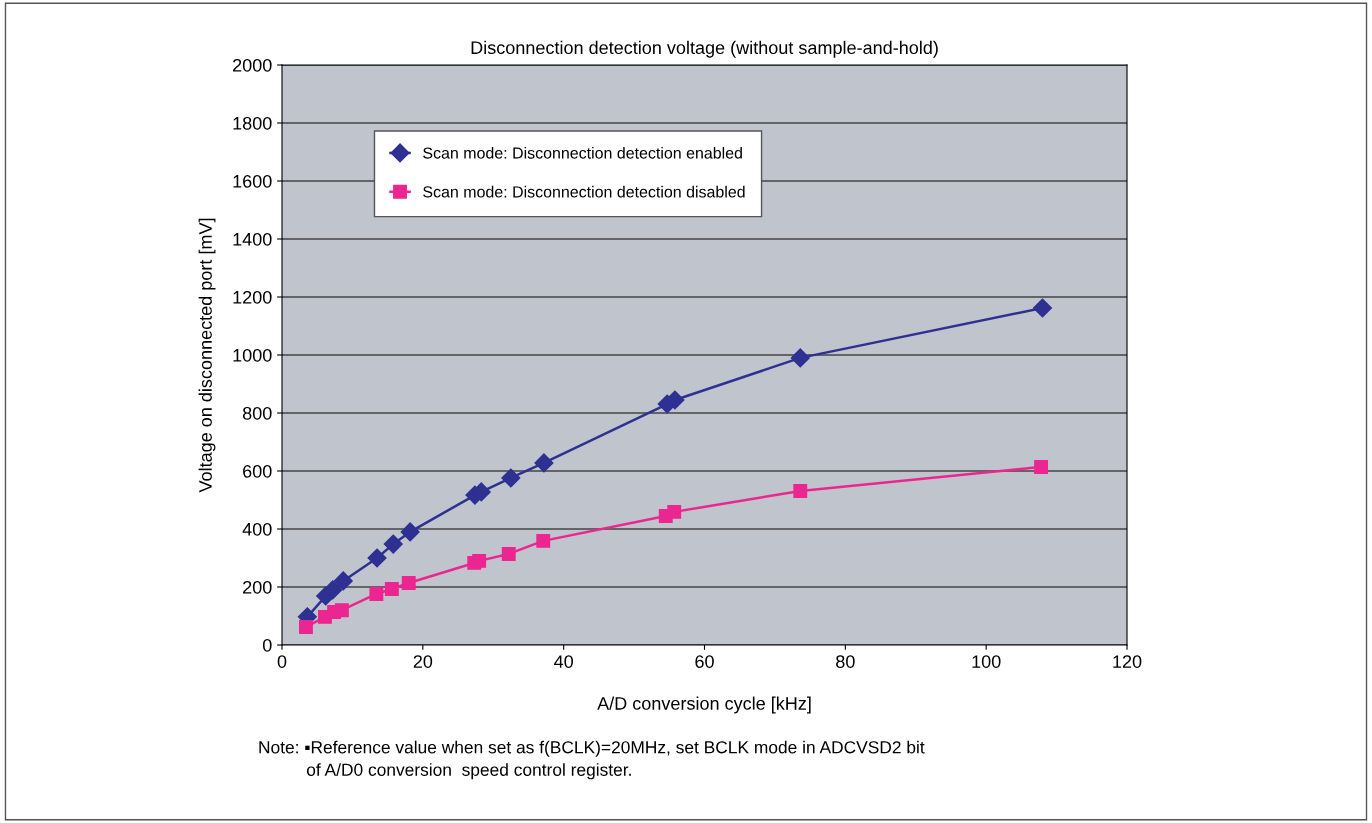 The height and width of the screenshot is (823, 1372). I want to click on y-tick-label: 600, so click(257, 471).